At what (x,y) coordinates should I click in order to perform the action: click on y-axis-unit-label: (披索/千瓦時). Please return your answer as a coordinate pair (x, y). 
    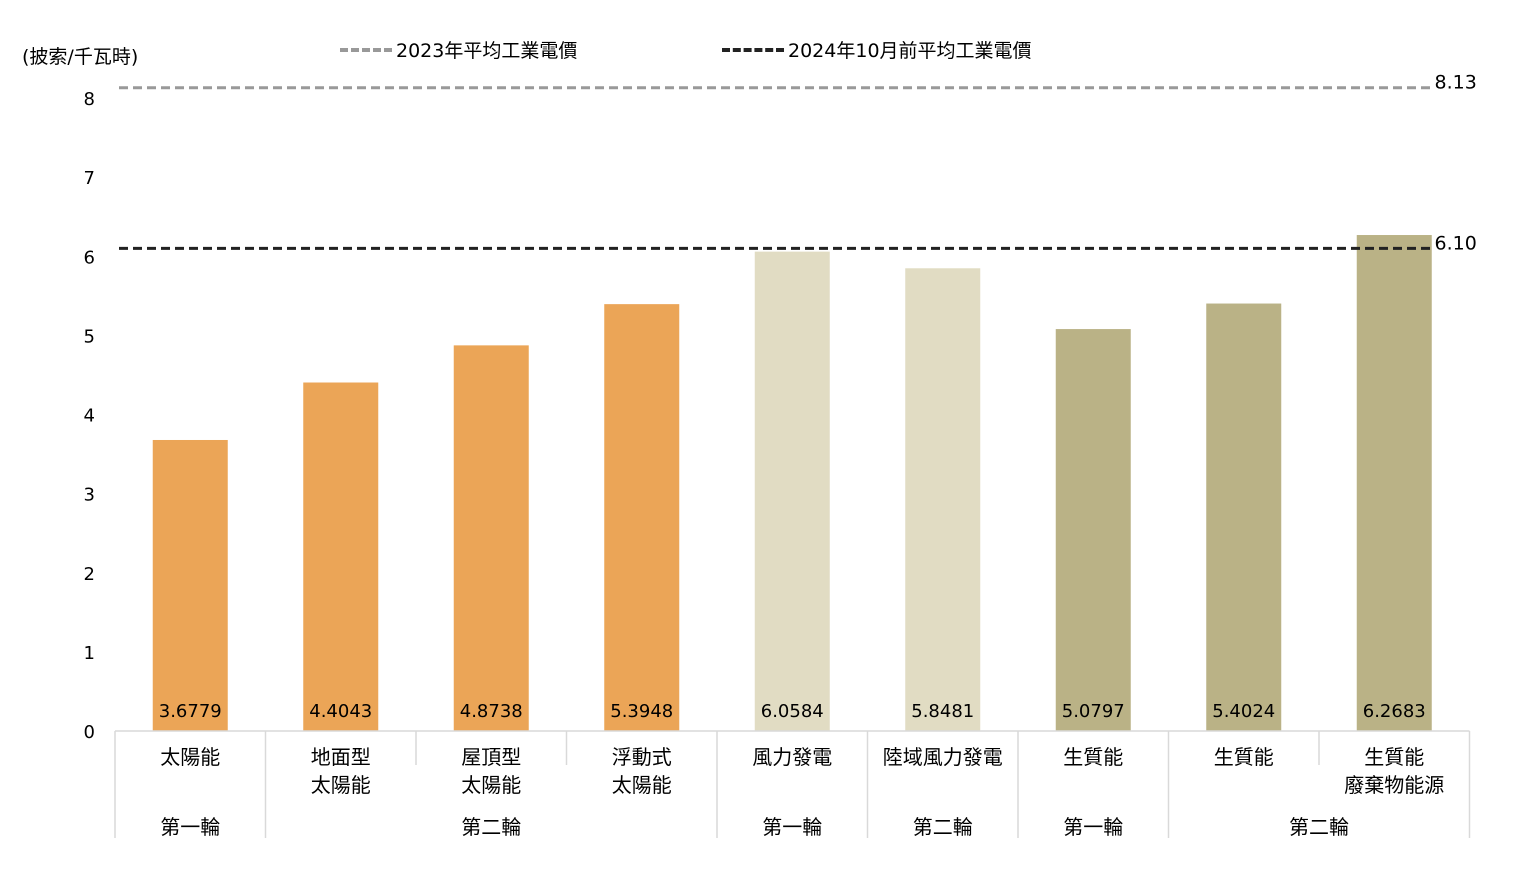
    Looking at the image, I should click on (80, 57).